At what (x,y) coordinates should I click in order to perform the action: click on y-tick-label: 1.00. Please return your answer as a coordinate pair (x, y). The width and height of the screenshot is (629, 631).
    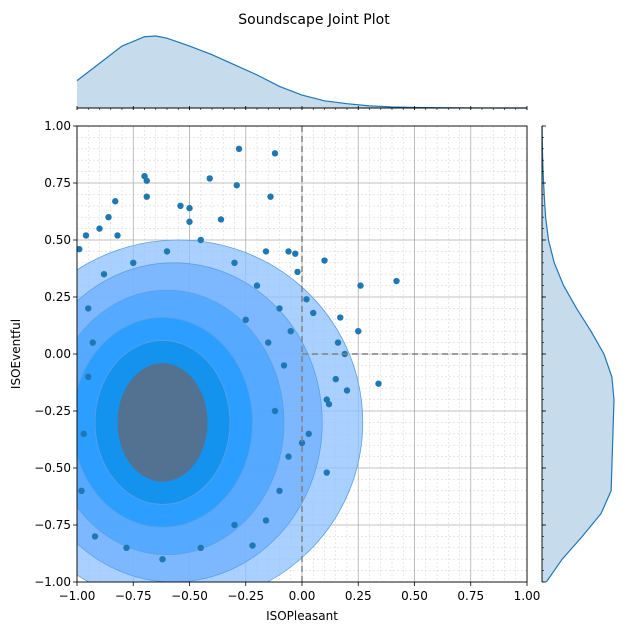
    Looking at the image, I should click on (57, 126).